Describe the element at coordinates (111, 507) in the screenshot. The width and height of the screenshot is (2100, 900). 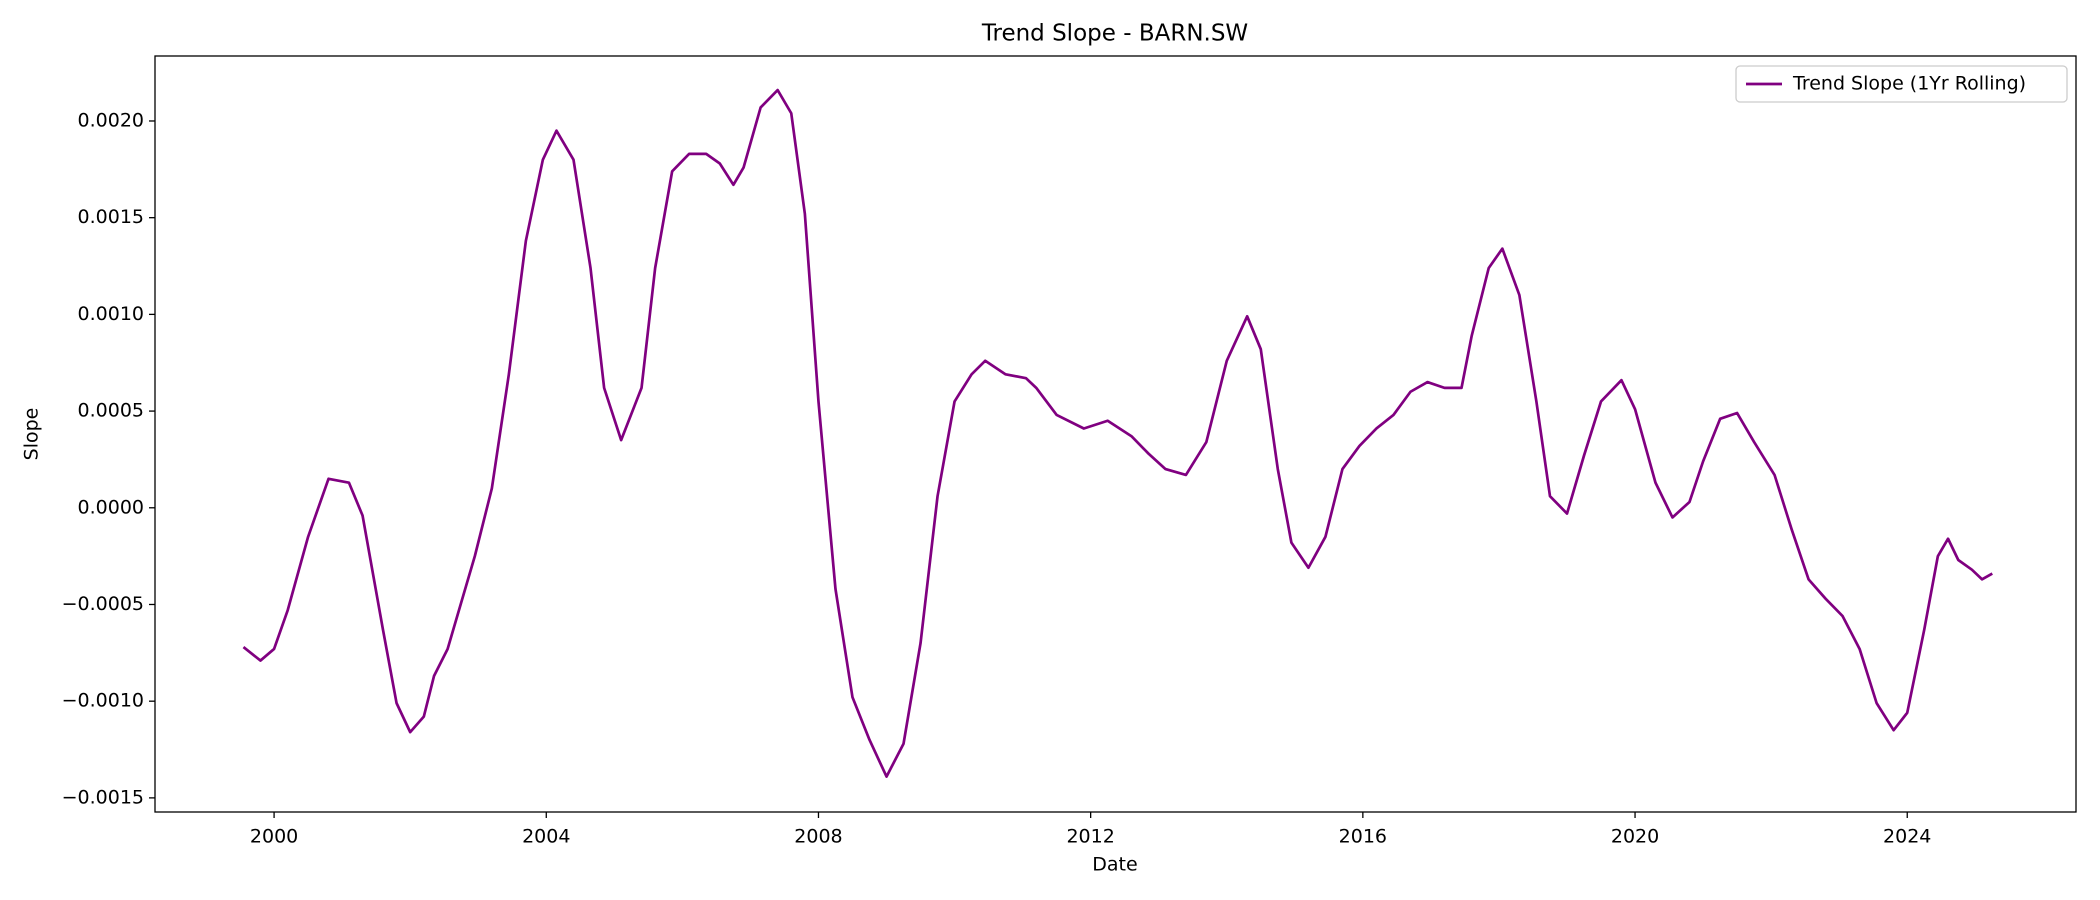
I see `y-tick-label: 0.0000` at that location.